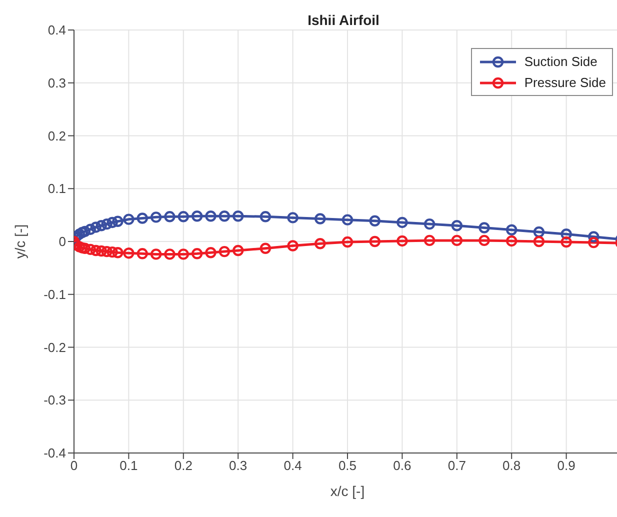  Describe the element at coordinates (566, 466) in the screenshot. I see `x-tick-label: 0.9` at that location.